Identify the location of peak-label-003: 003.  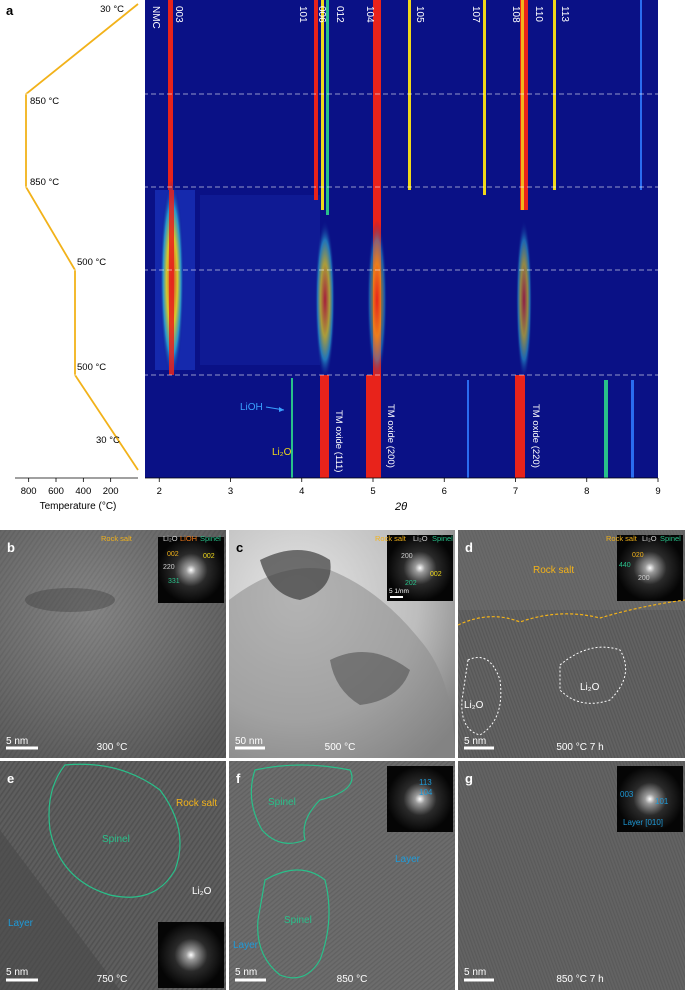
(178, 14).